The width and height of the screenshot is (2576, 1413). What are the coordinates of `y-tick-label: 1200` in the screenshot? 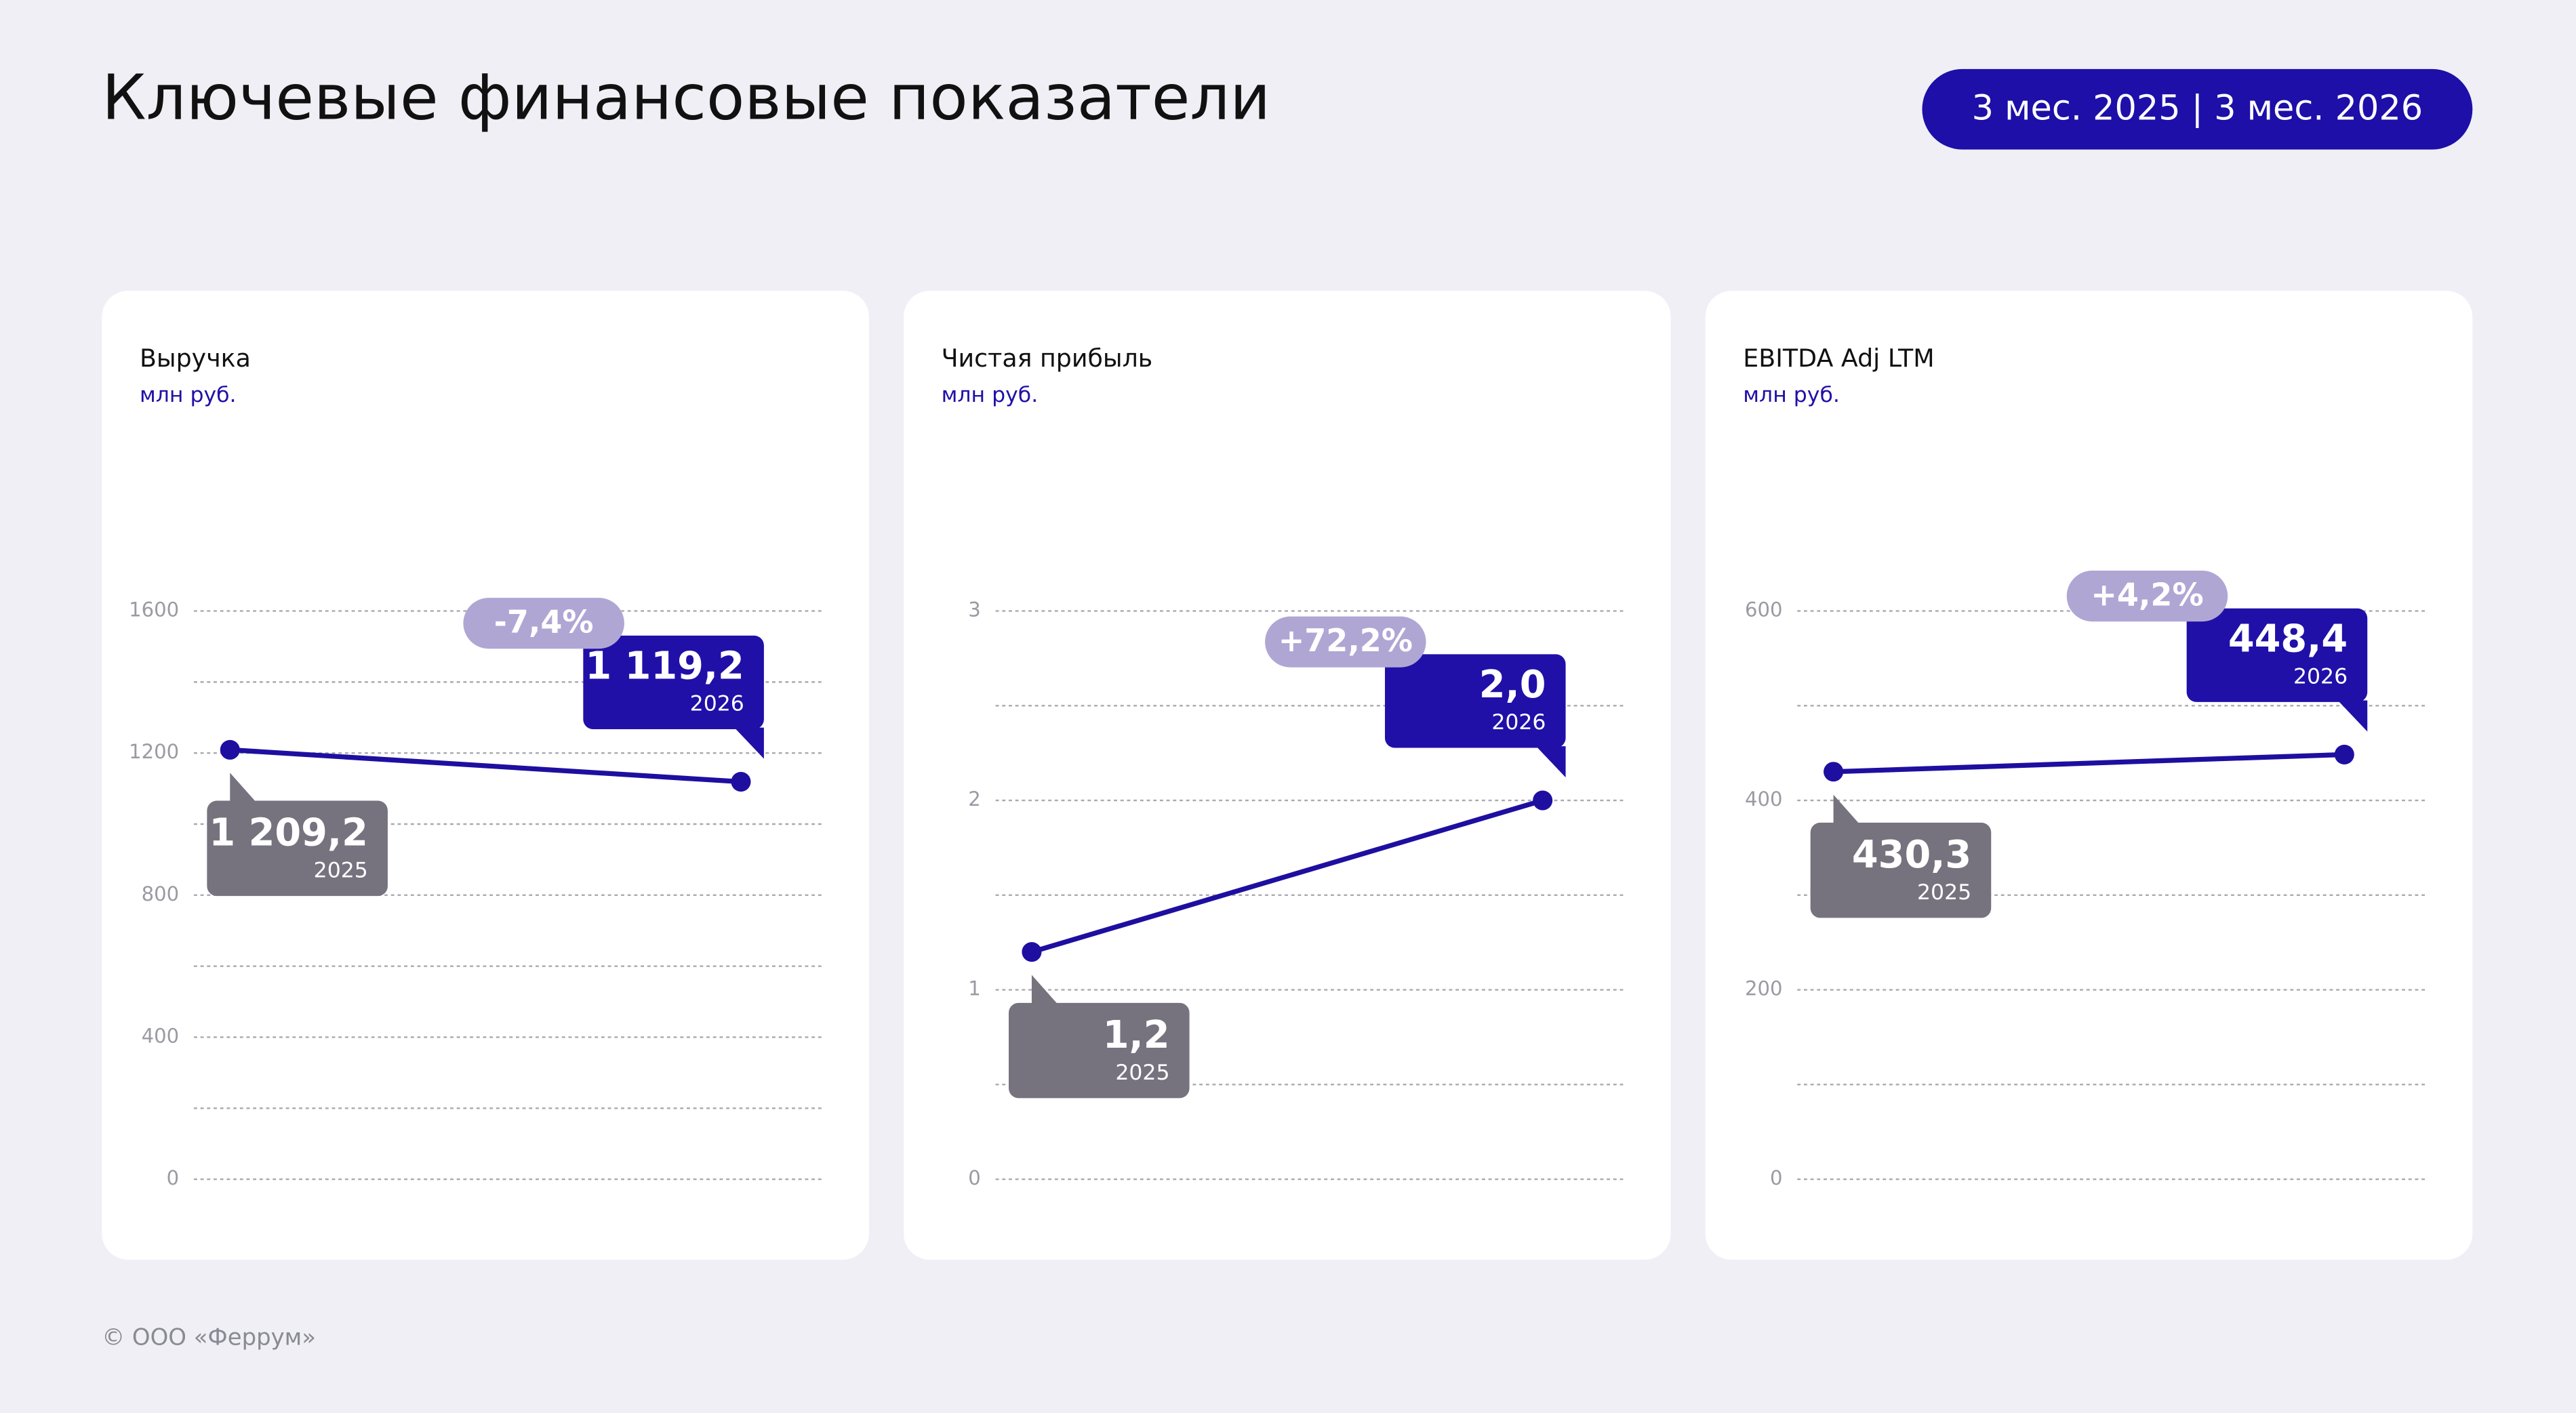 It's located at (154, 751).